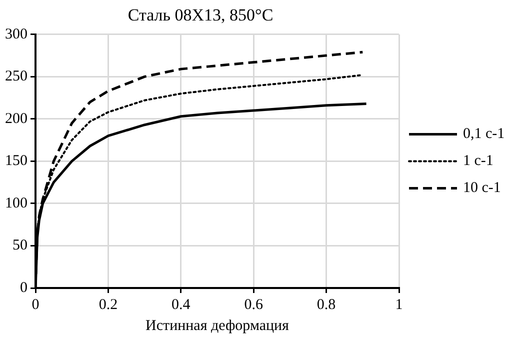  I want to click on y-tick-label: 0, so click(24, 288).